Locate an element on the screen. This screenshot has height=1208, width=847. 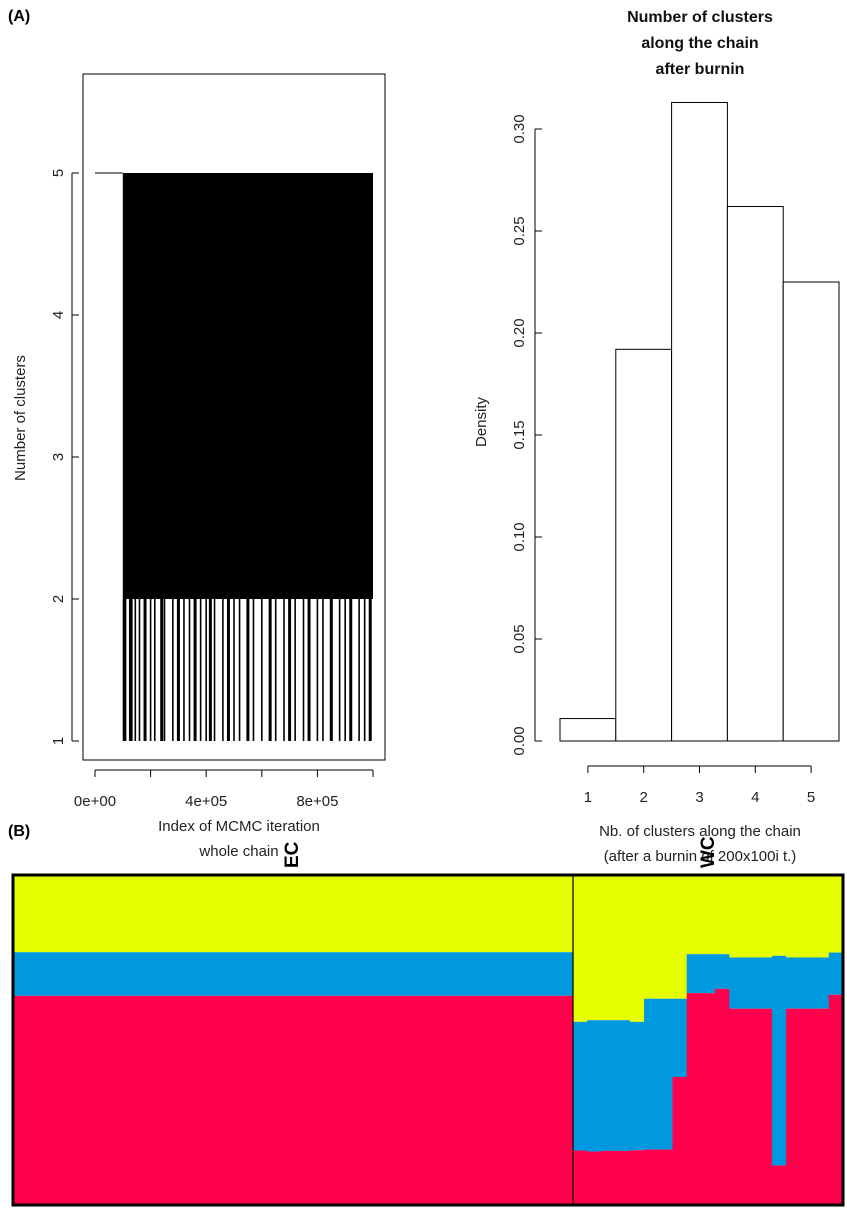
histogram-x-tick-label: 1 is located at coordinates (588, 797).